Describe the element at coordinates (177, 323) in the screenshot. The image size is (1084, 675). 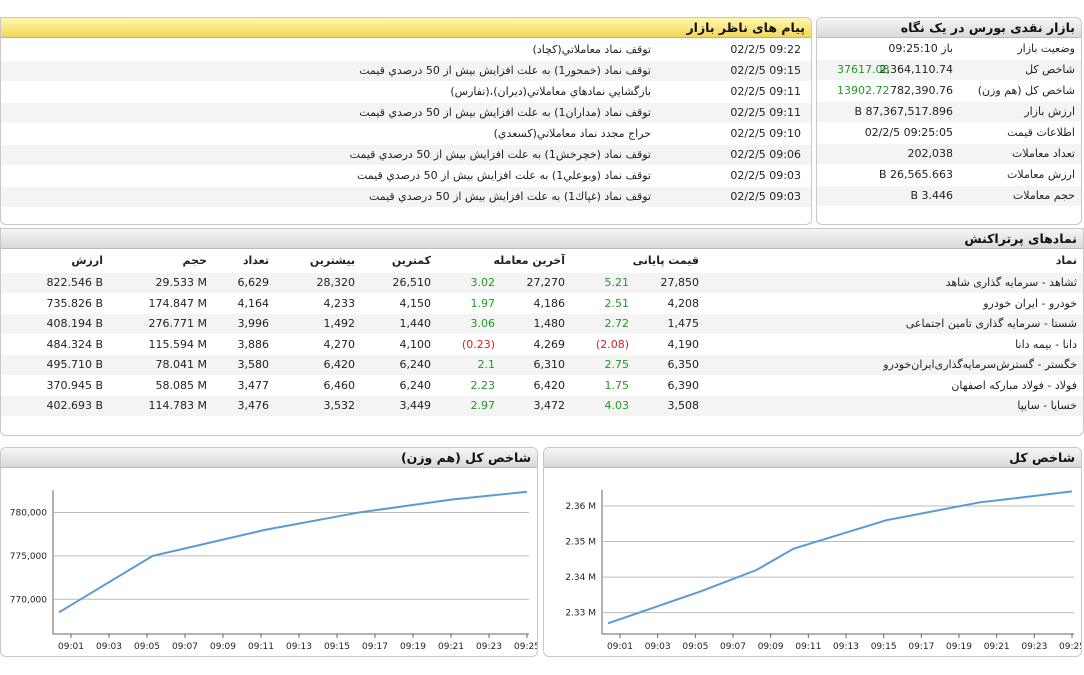
I see `cell-volume: 276.771 M` at that location.